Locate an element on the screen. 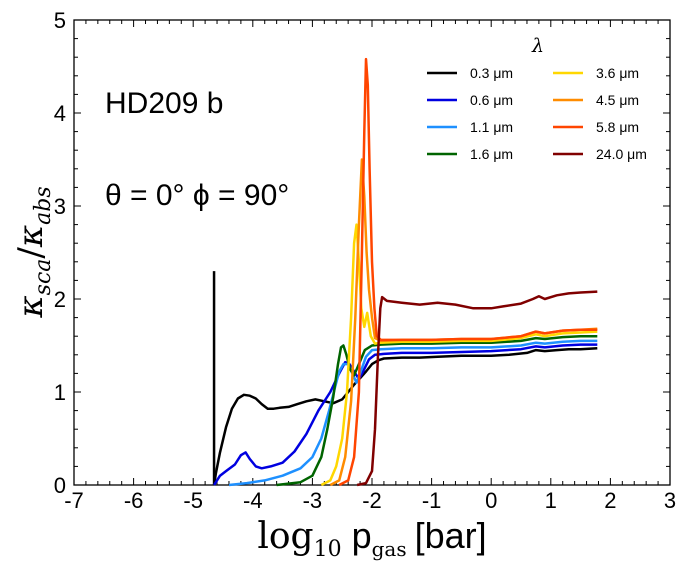 This screenshot has width=686, height=573. x-tick-label: -3 is located at coordinates (313, 500).